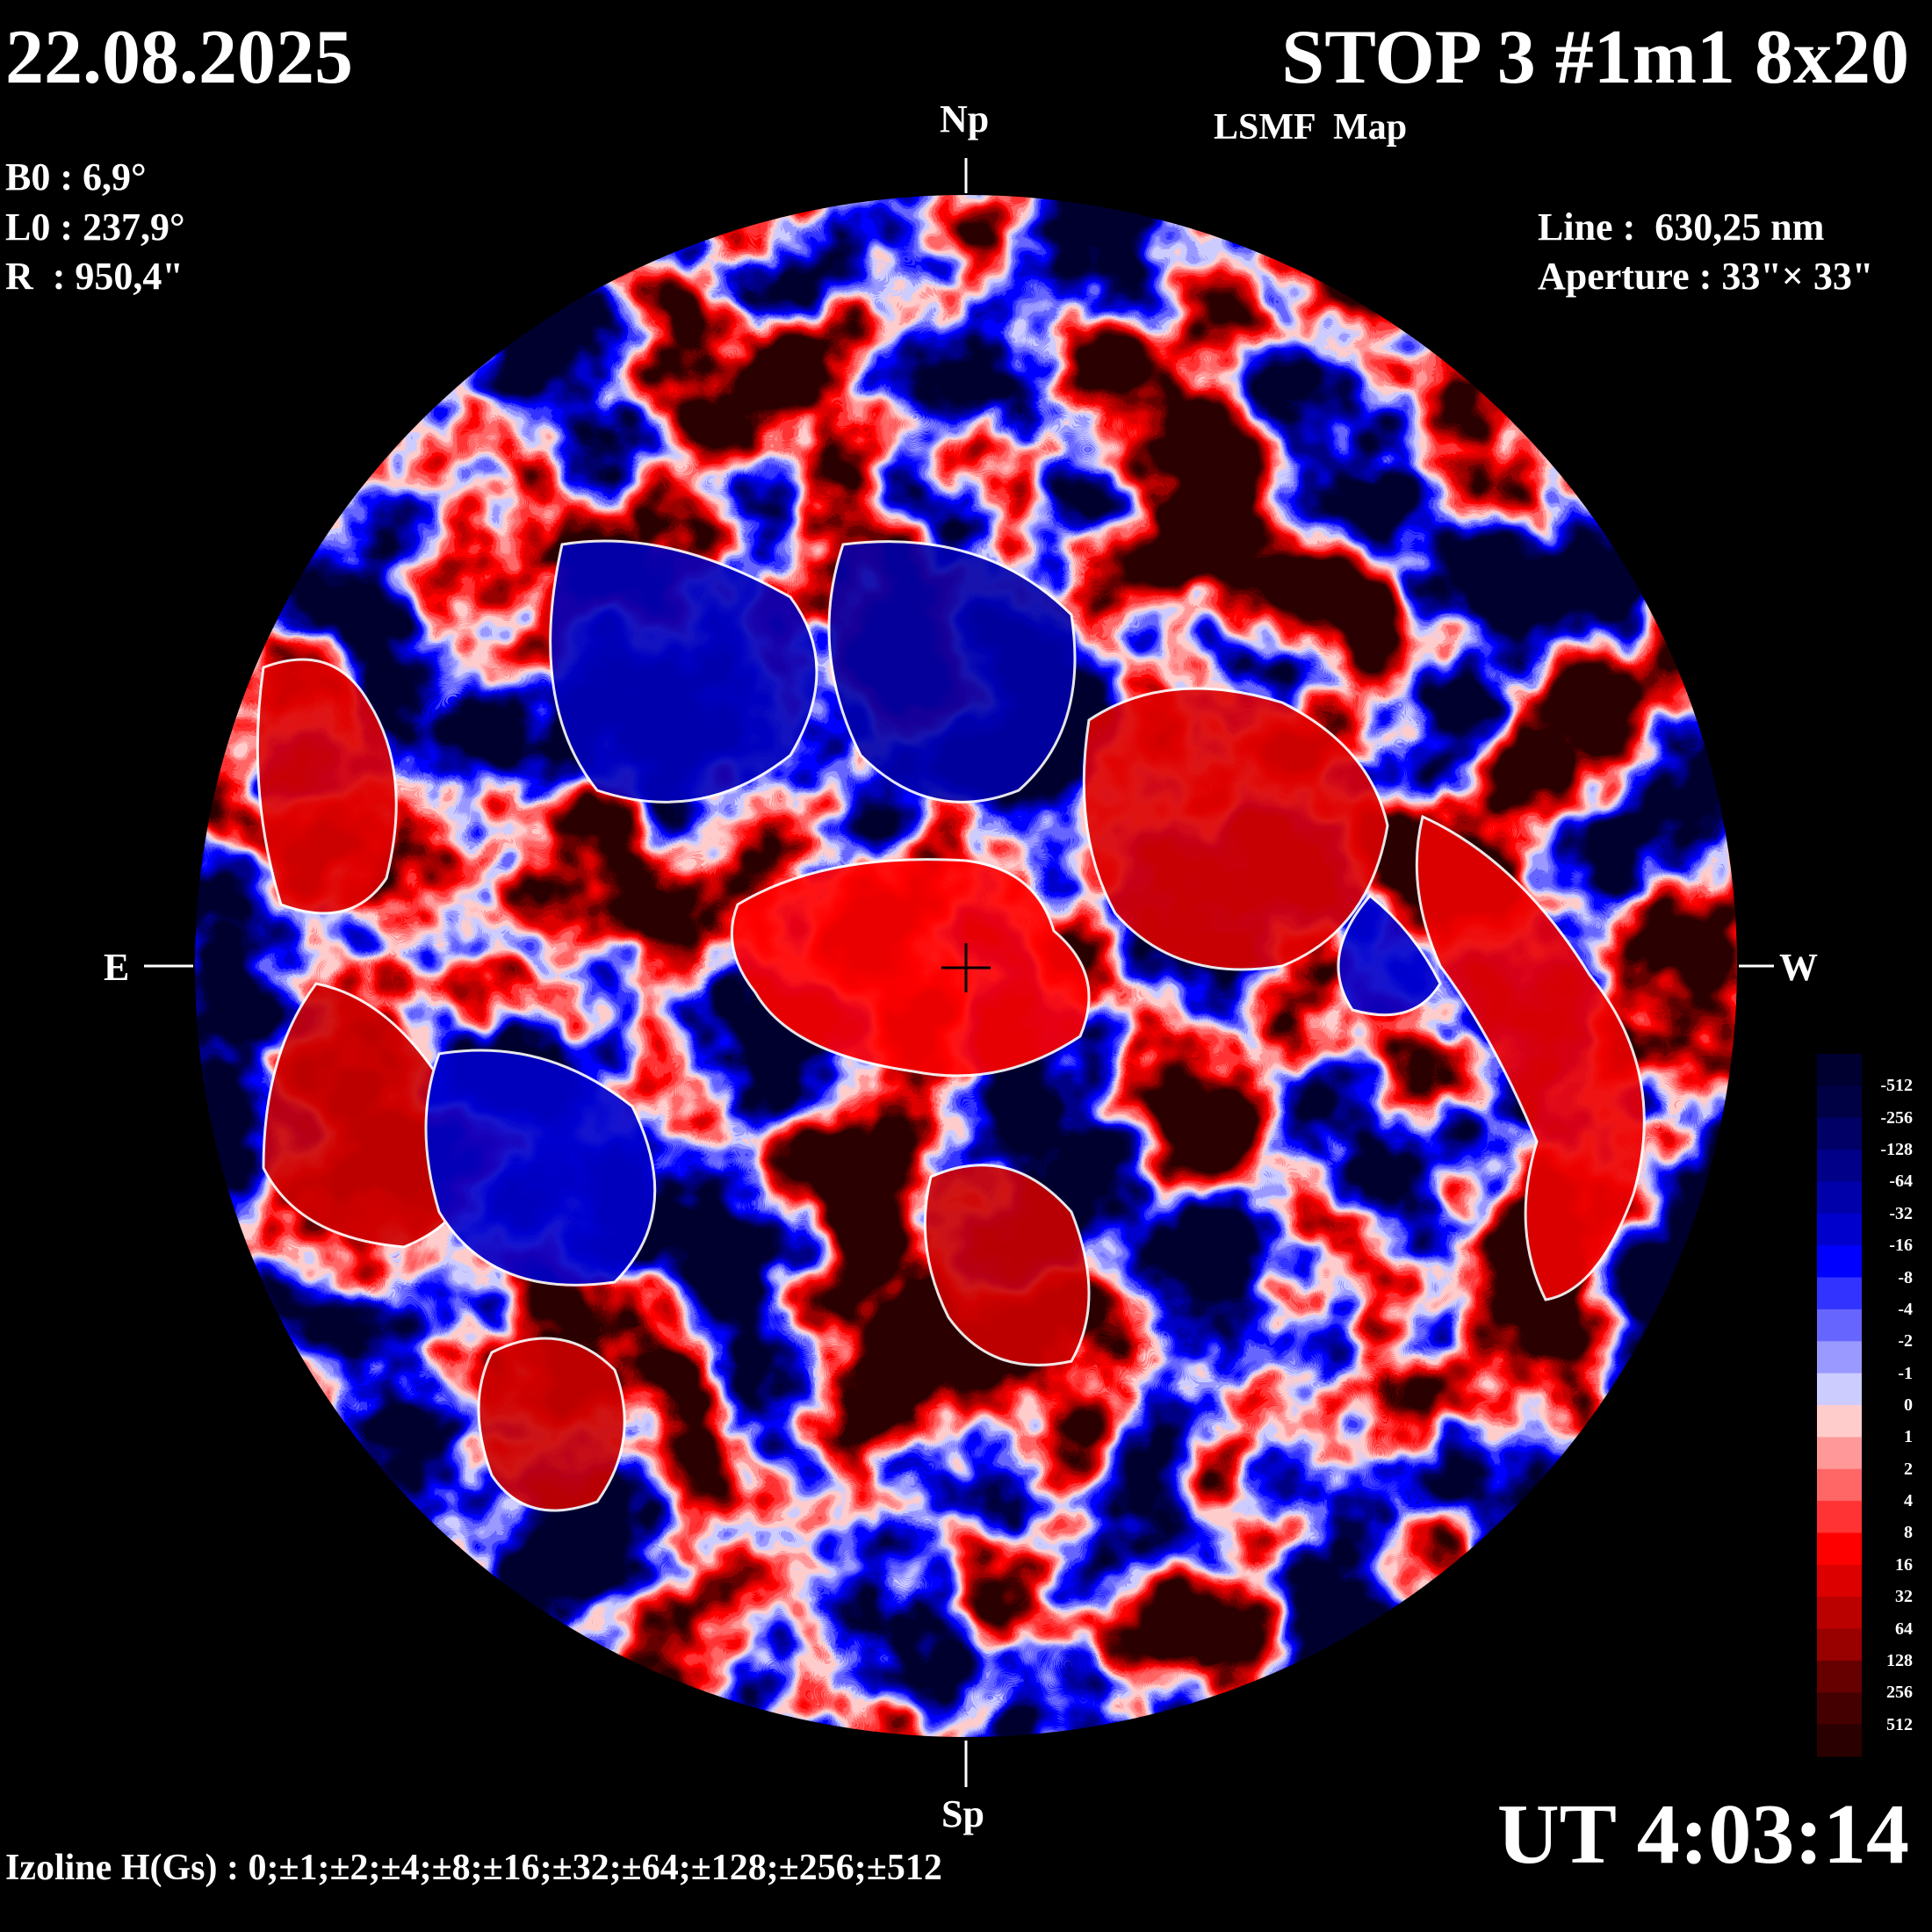  I want to click on colorbar-label: 32, so click(1904, 1597).